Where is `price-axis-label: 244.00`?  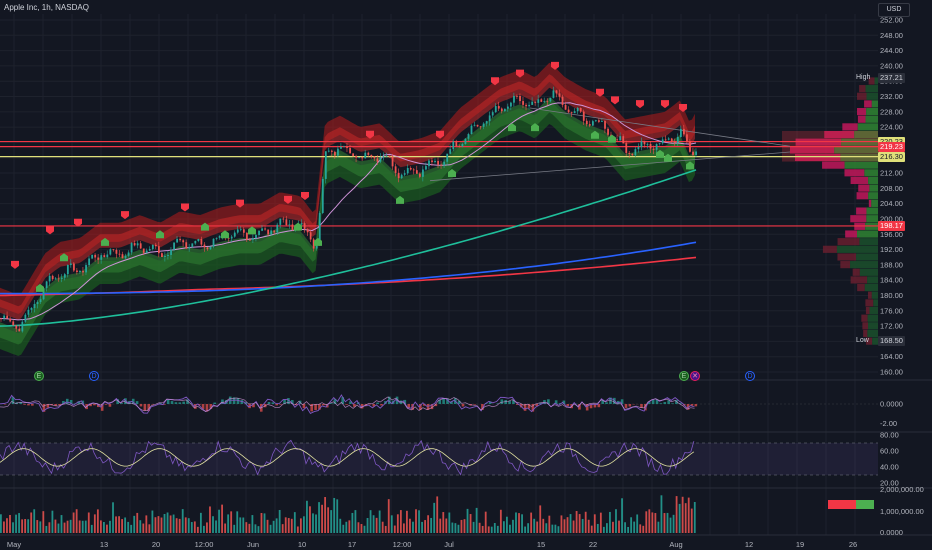 price-axis-label: 244.00 is located at coordinates (891, 50).